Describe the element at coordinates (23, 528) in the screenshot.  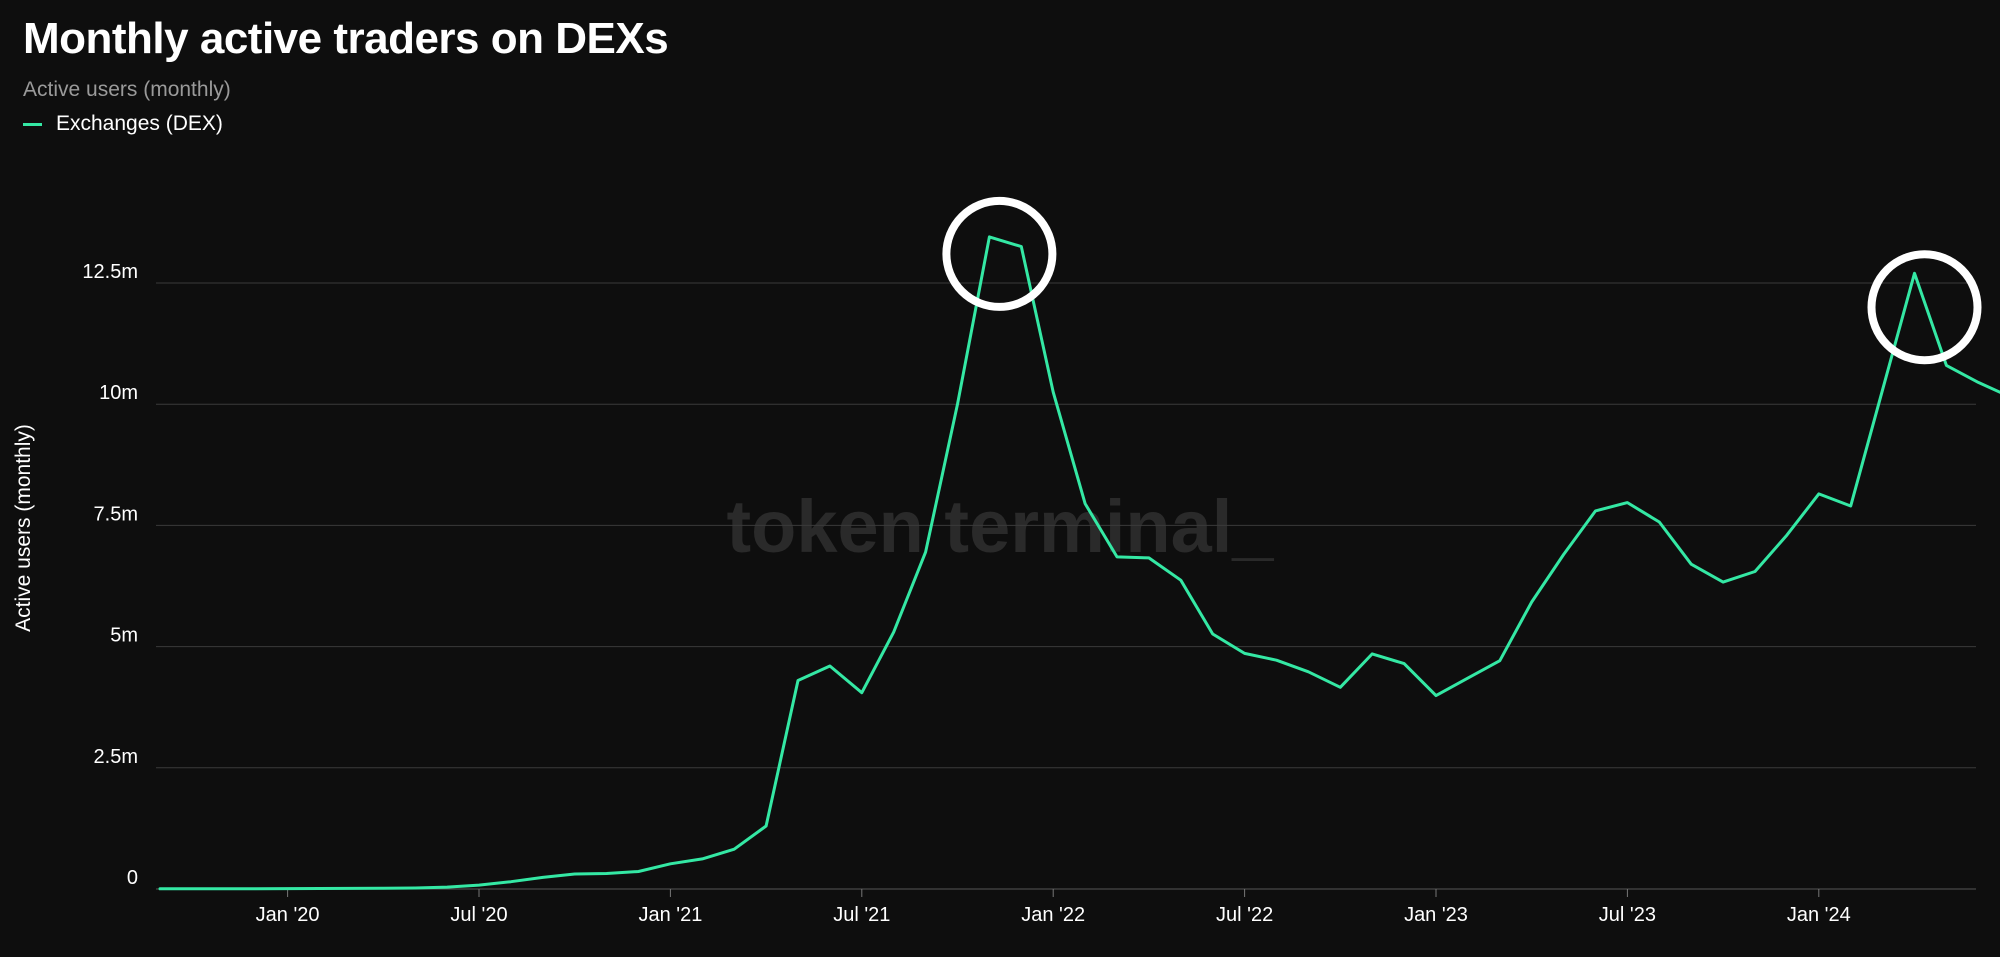
I see `y-axis-label: Active users (monthly)` at that location.